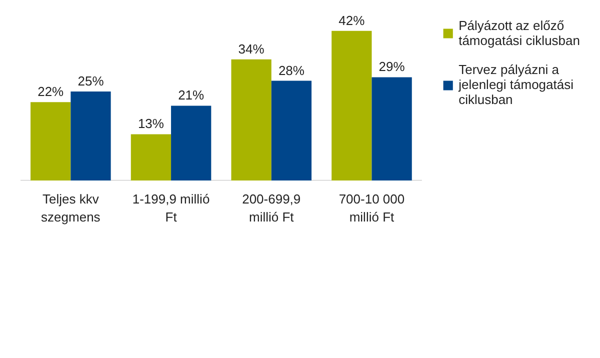 This screenshot has height=358, width=600. I want to click on data-label: 21%, so click(191, 95).